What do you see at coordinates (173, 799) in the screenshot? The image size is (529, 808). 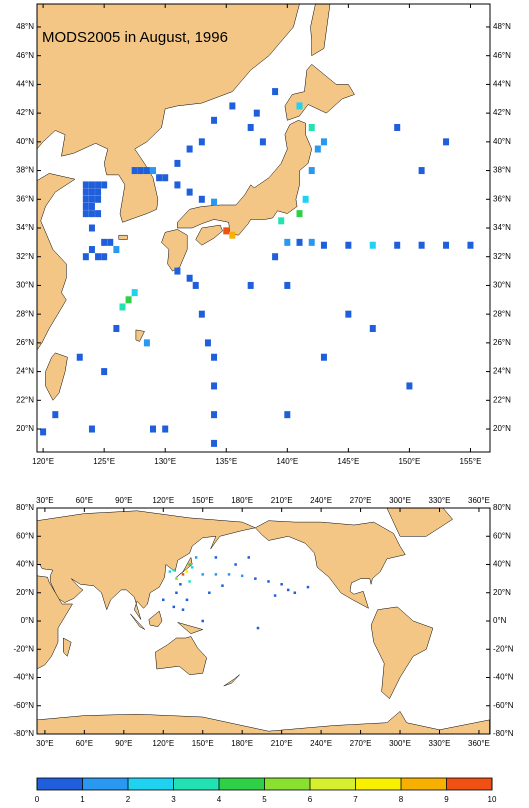 I see `colorbar-label: 3` at bounding box center [173, 799].